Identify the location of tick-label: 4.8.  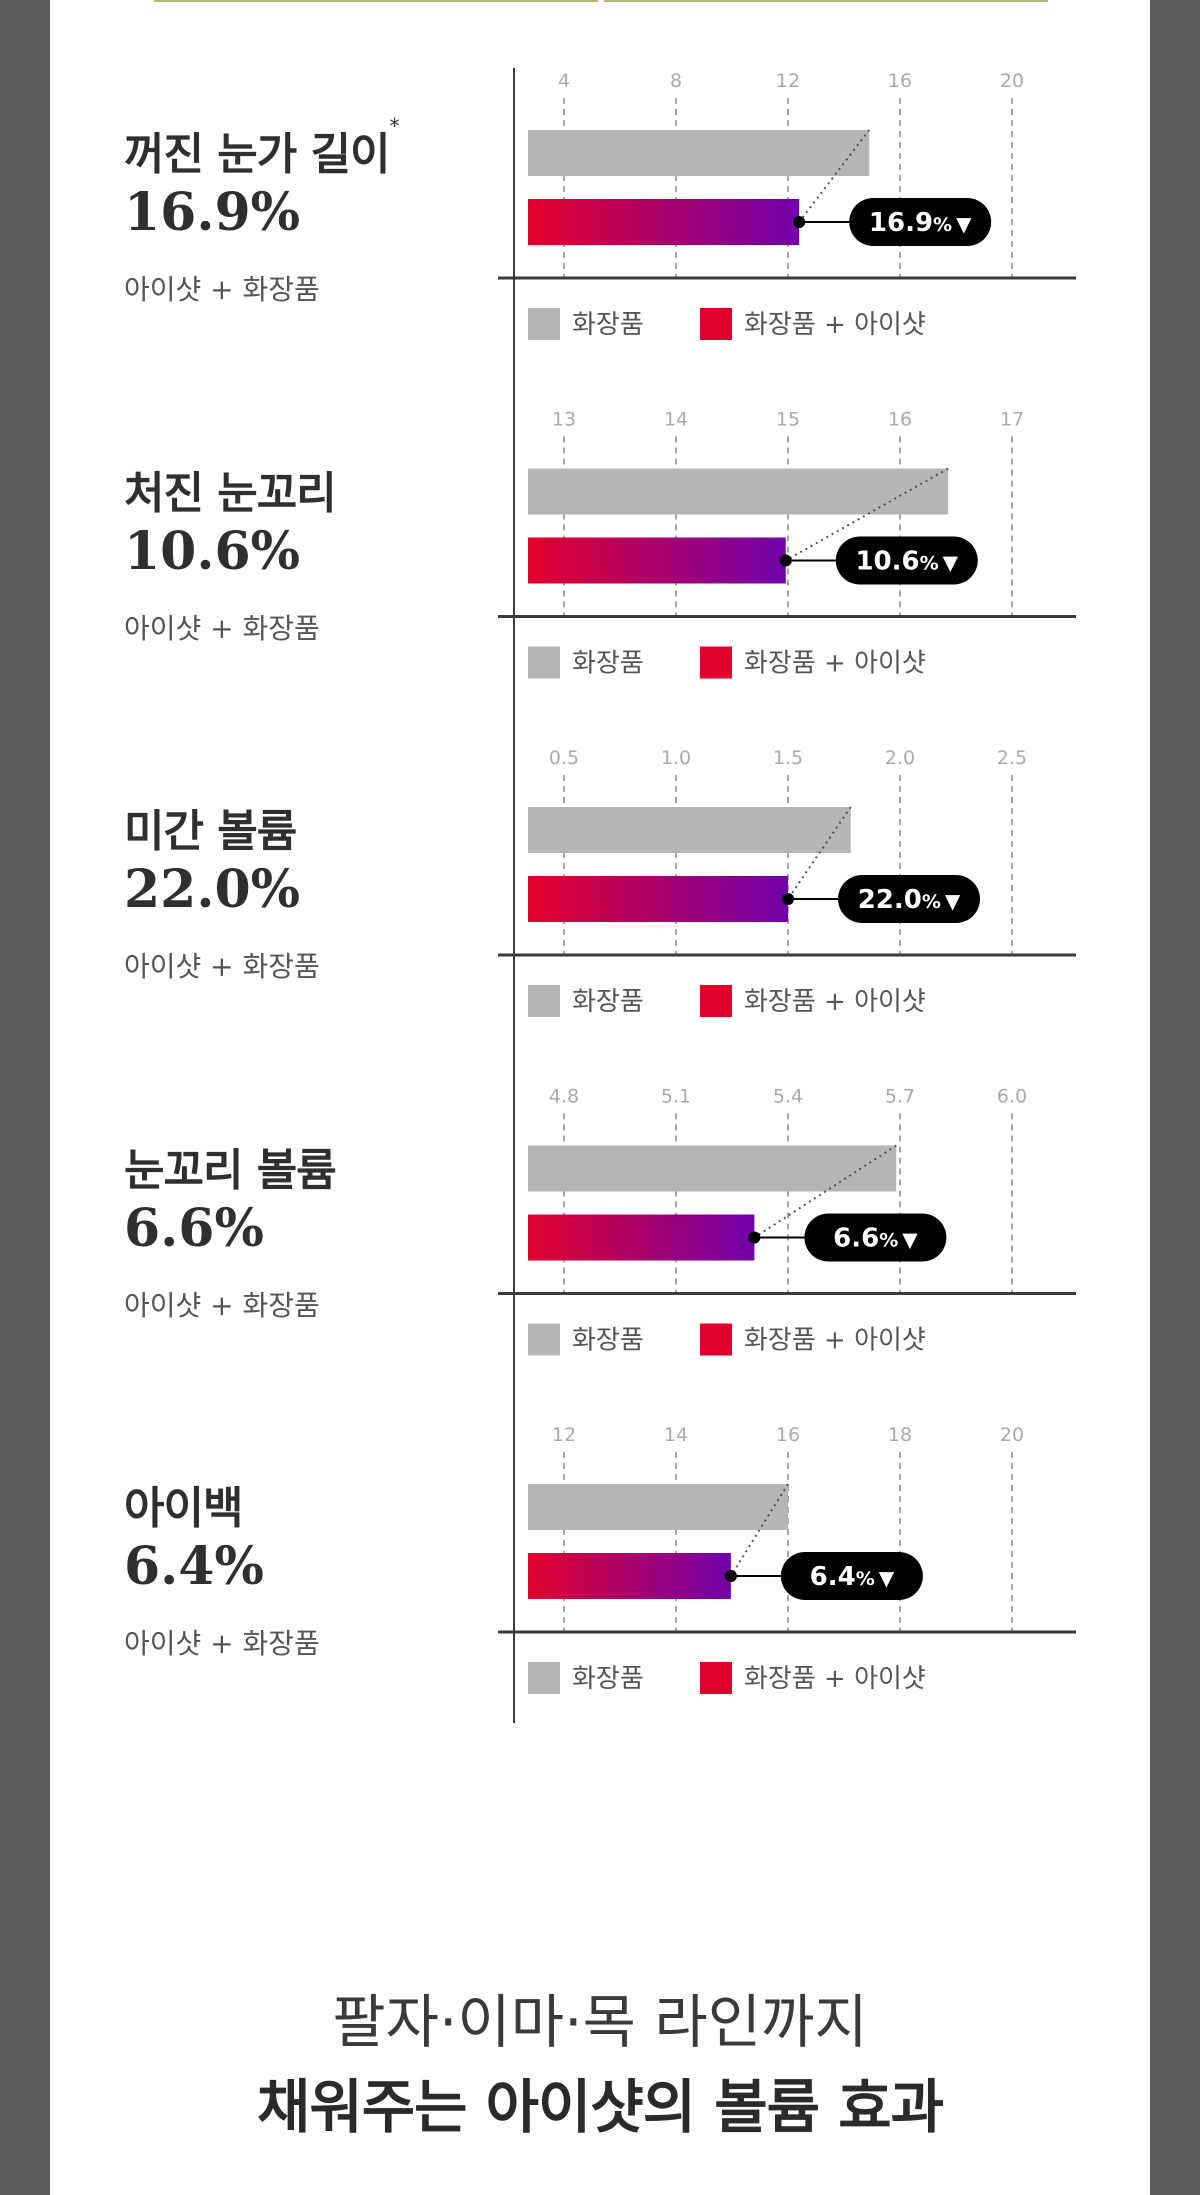
(564, 1097).